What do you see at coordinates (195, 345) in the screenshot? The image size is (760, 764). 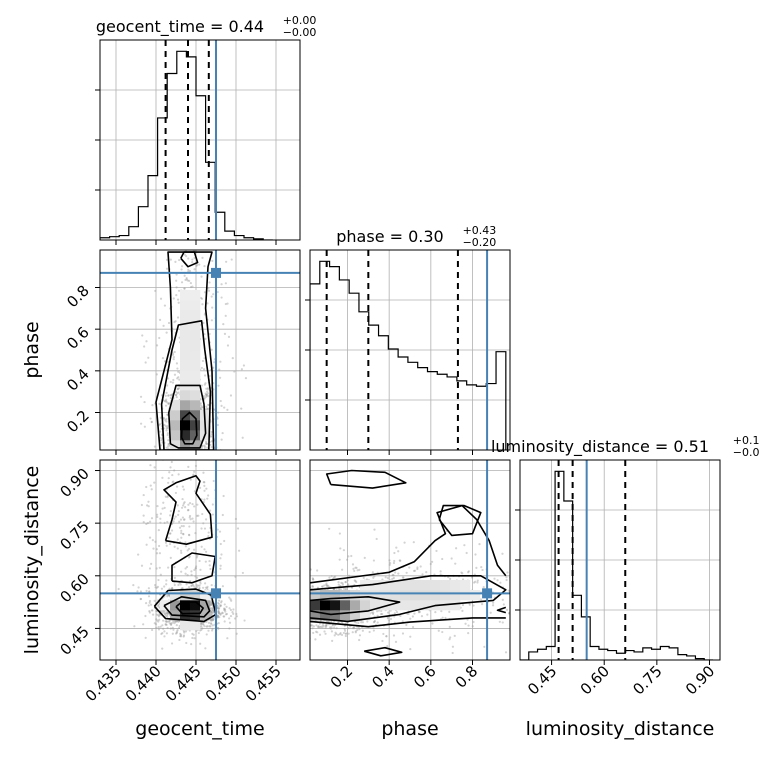 I see `density-cell` at bounding box center [195, 345].